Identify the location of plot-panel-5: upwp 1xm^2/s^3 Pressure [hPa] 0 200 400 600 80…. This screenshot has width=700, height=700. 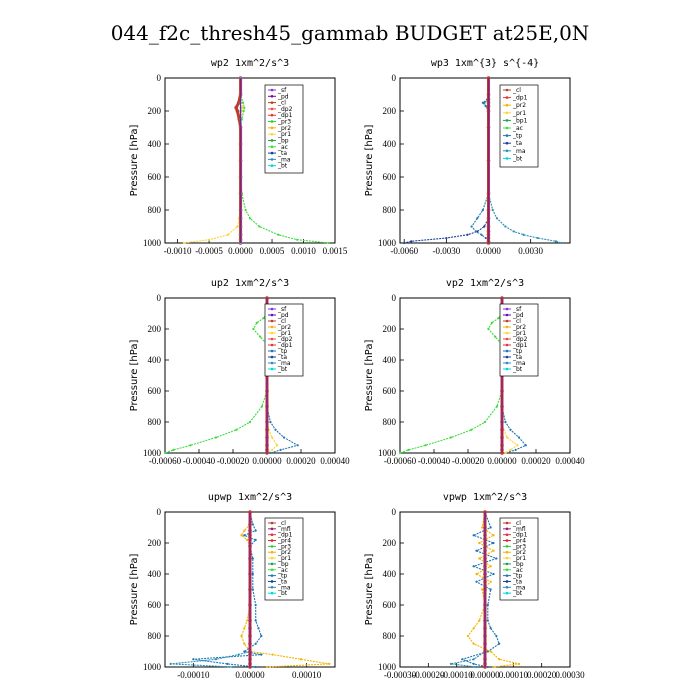
(232, 586).